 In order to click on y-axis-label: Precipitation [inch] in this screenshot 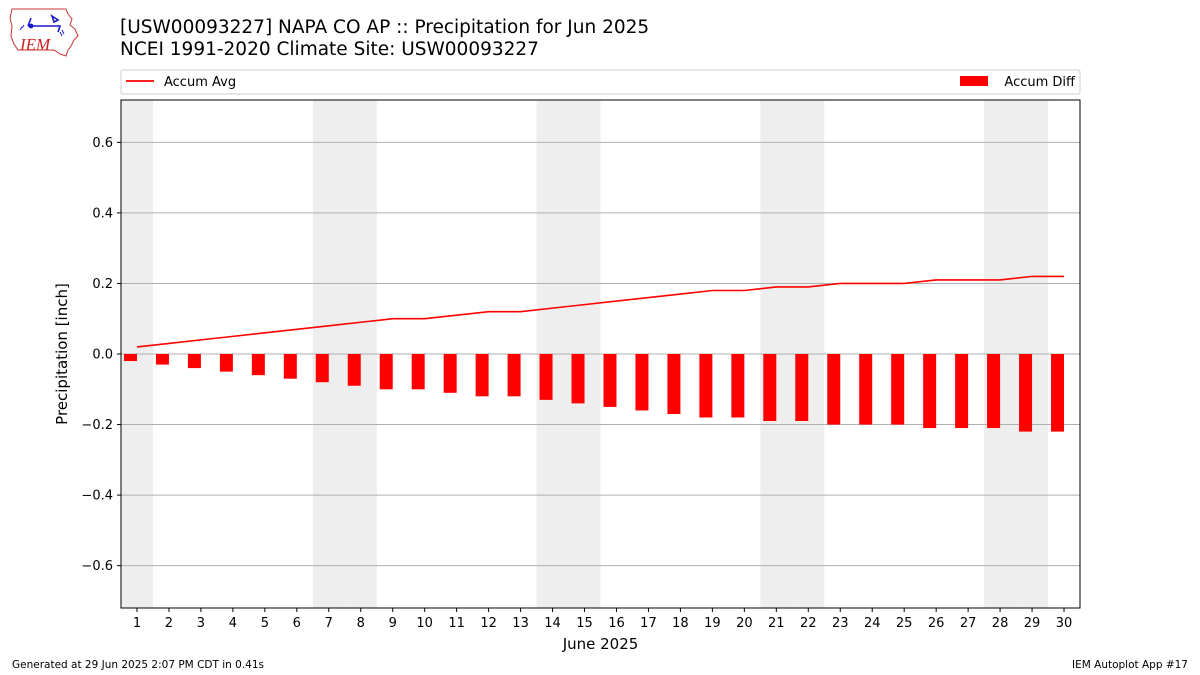, I will do `click(62, 354)`.